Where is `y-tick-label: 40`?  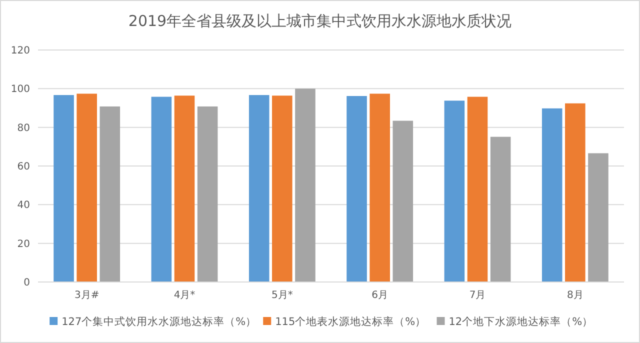 y-tick-label: 40 is located at coordinates (23, 206).